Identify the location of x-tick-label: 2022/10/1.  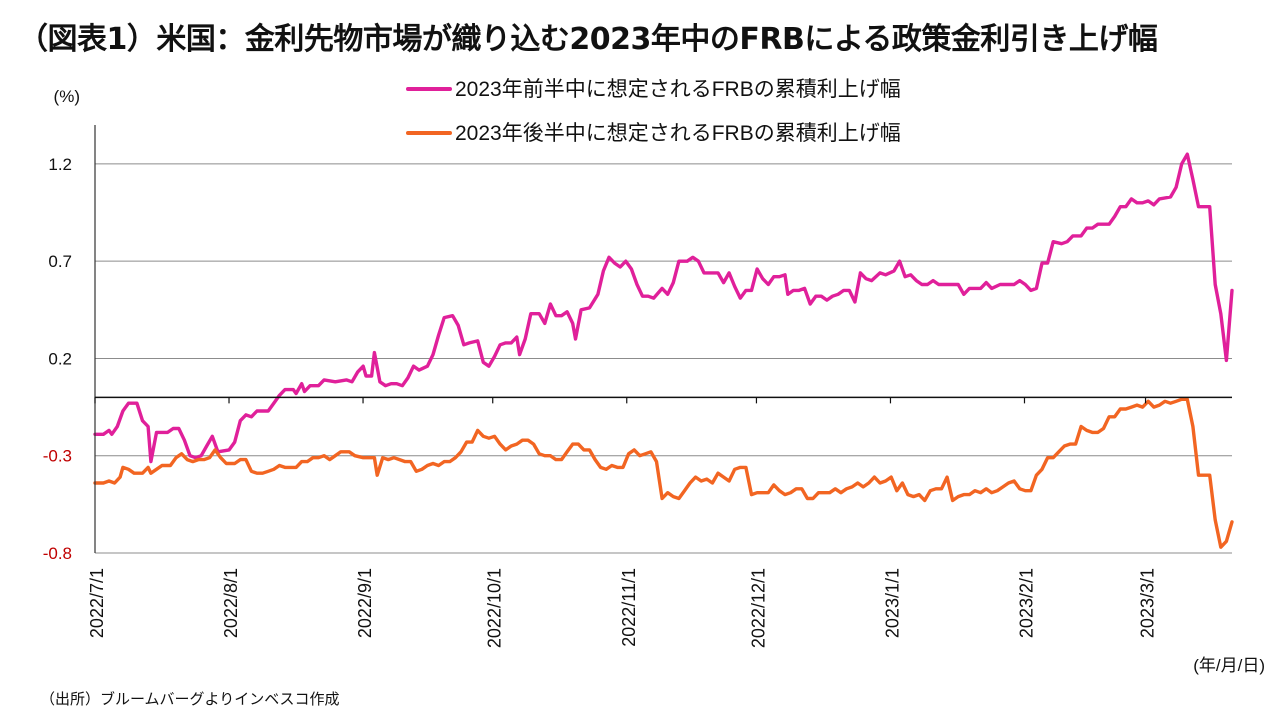
(495, 608).